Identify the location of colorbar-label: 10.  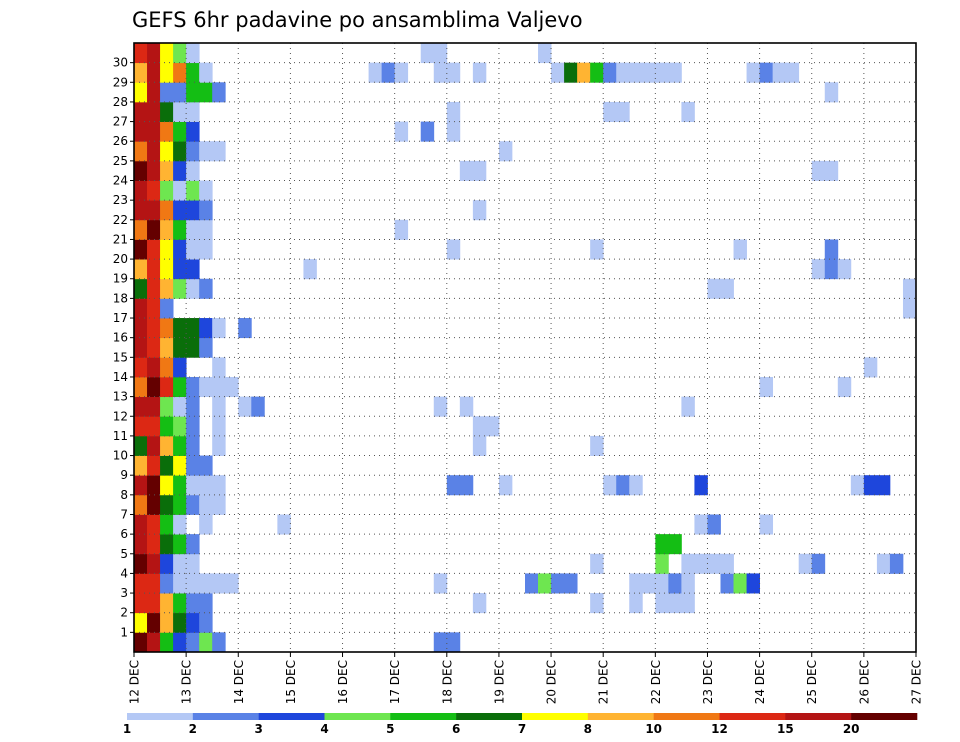
(653, 729).